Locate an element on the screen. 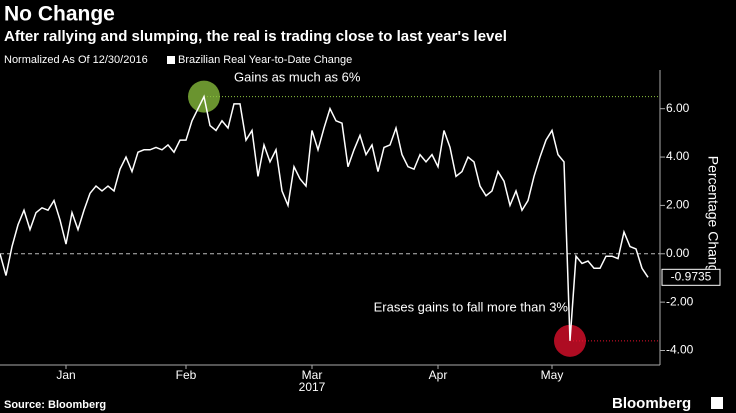  chart-title: No Change is located at coordinates (59, 14).